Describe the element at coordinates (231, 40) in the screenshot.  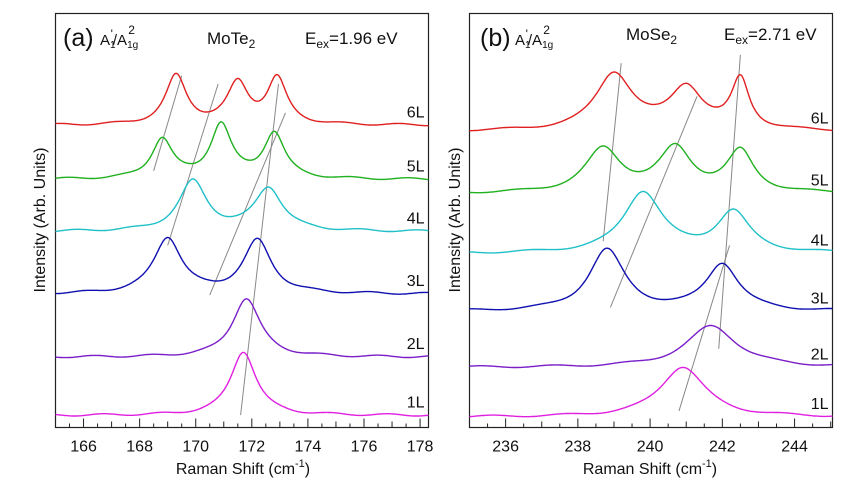
I see `panel-a-material: MoTe2` at that location.